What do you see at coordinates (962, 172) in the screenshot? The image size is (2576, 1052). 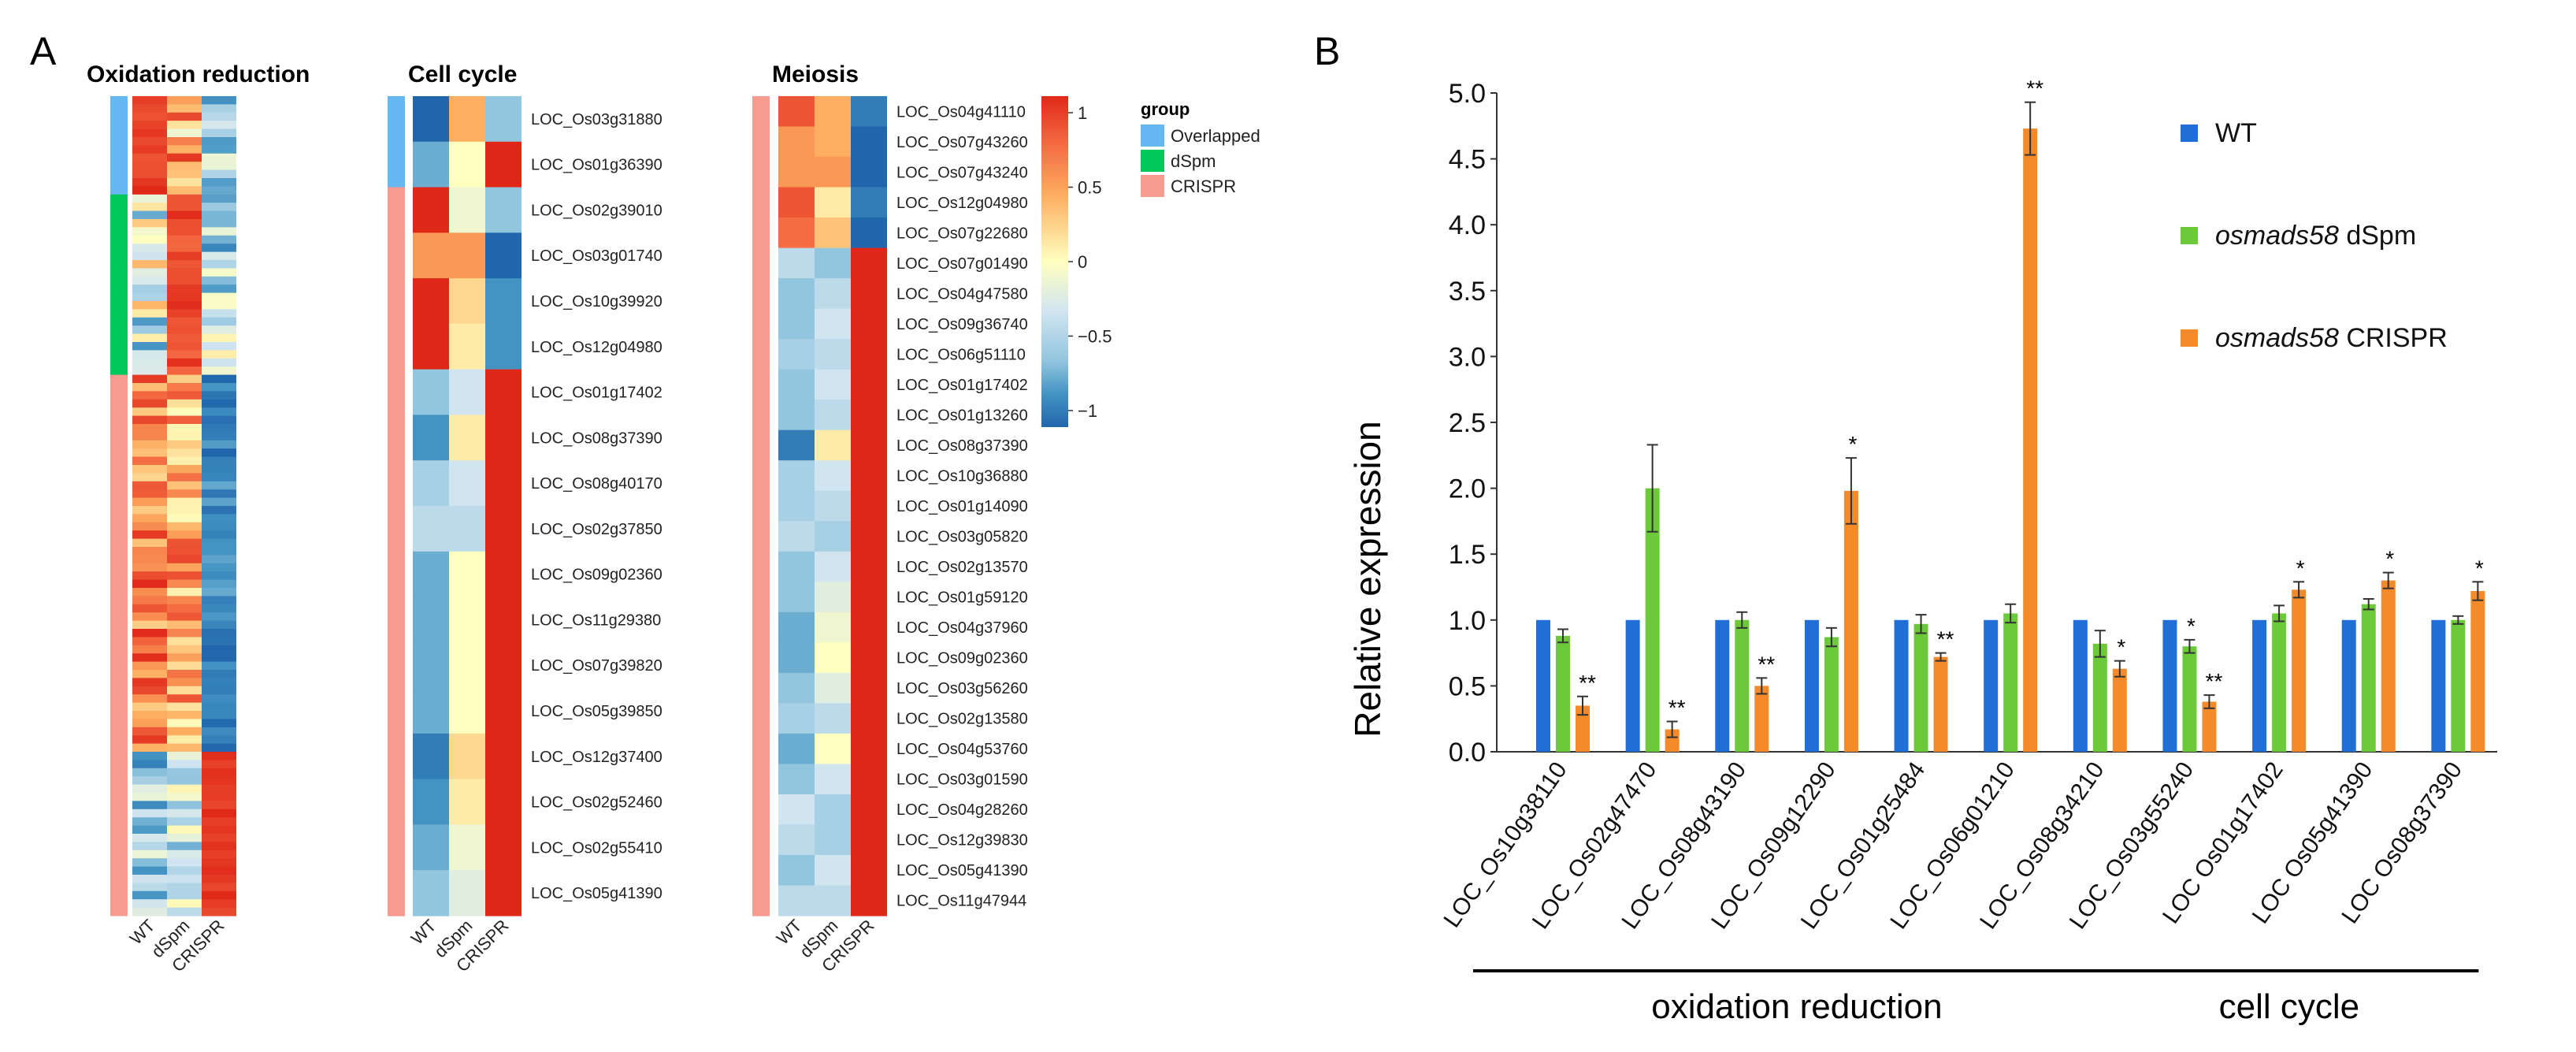 I see `gene-label: LOC_Os07g43240` at bounding box center [962, 172].